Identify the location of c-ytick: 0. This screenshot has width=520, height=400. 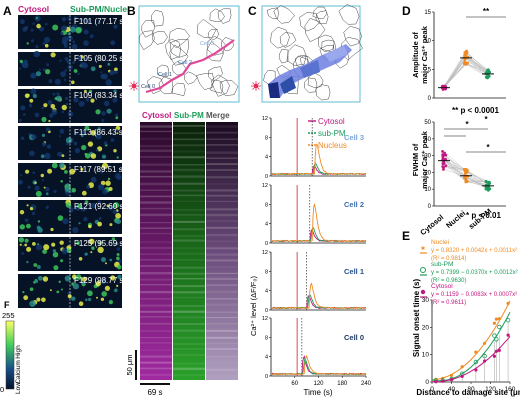
(266, 244).